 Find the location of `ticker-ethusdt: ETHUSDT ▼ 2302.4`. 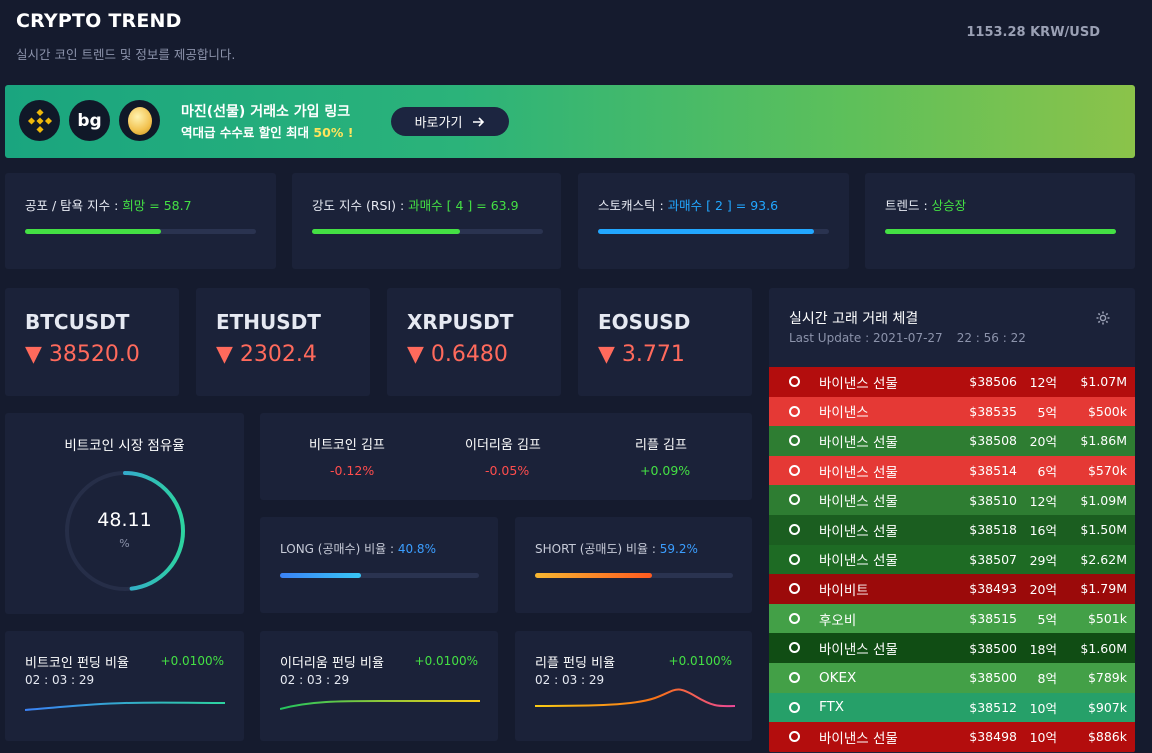

ticker-ethusdt: ETHUSDT ▼ 2302.4 is located at coordinates (283, 342).